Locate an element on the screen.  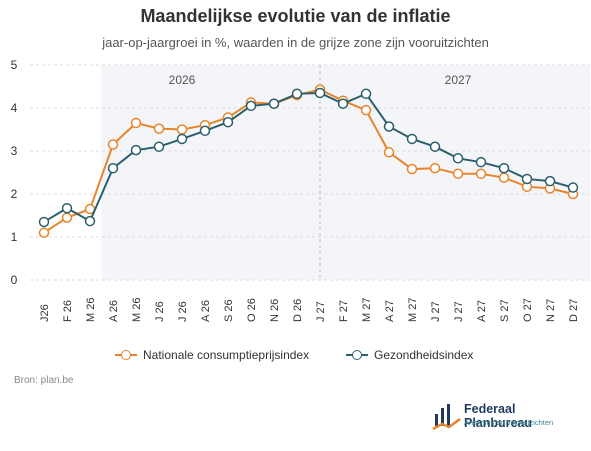
year-label: 2027 is located at coordinates (458, 80).